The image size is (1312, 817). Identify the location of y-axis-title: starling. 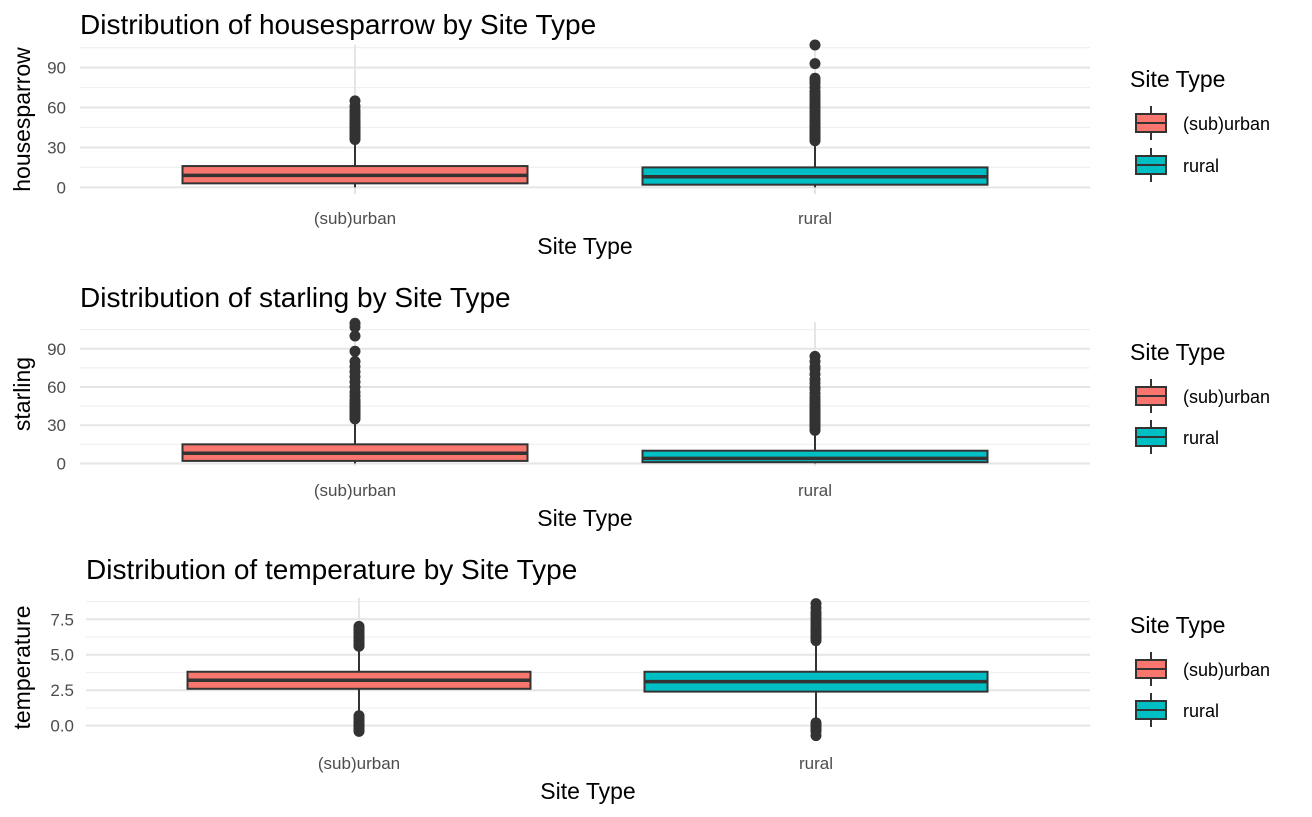
(22, 394).